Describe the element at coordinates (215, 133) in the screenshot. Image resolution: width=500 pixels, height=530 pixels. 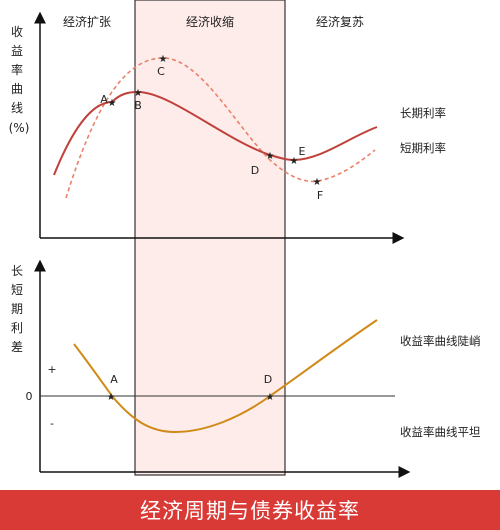
I see `long-rate-curve` at that location.